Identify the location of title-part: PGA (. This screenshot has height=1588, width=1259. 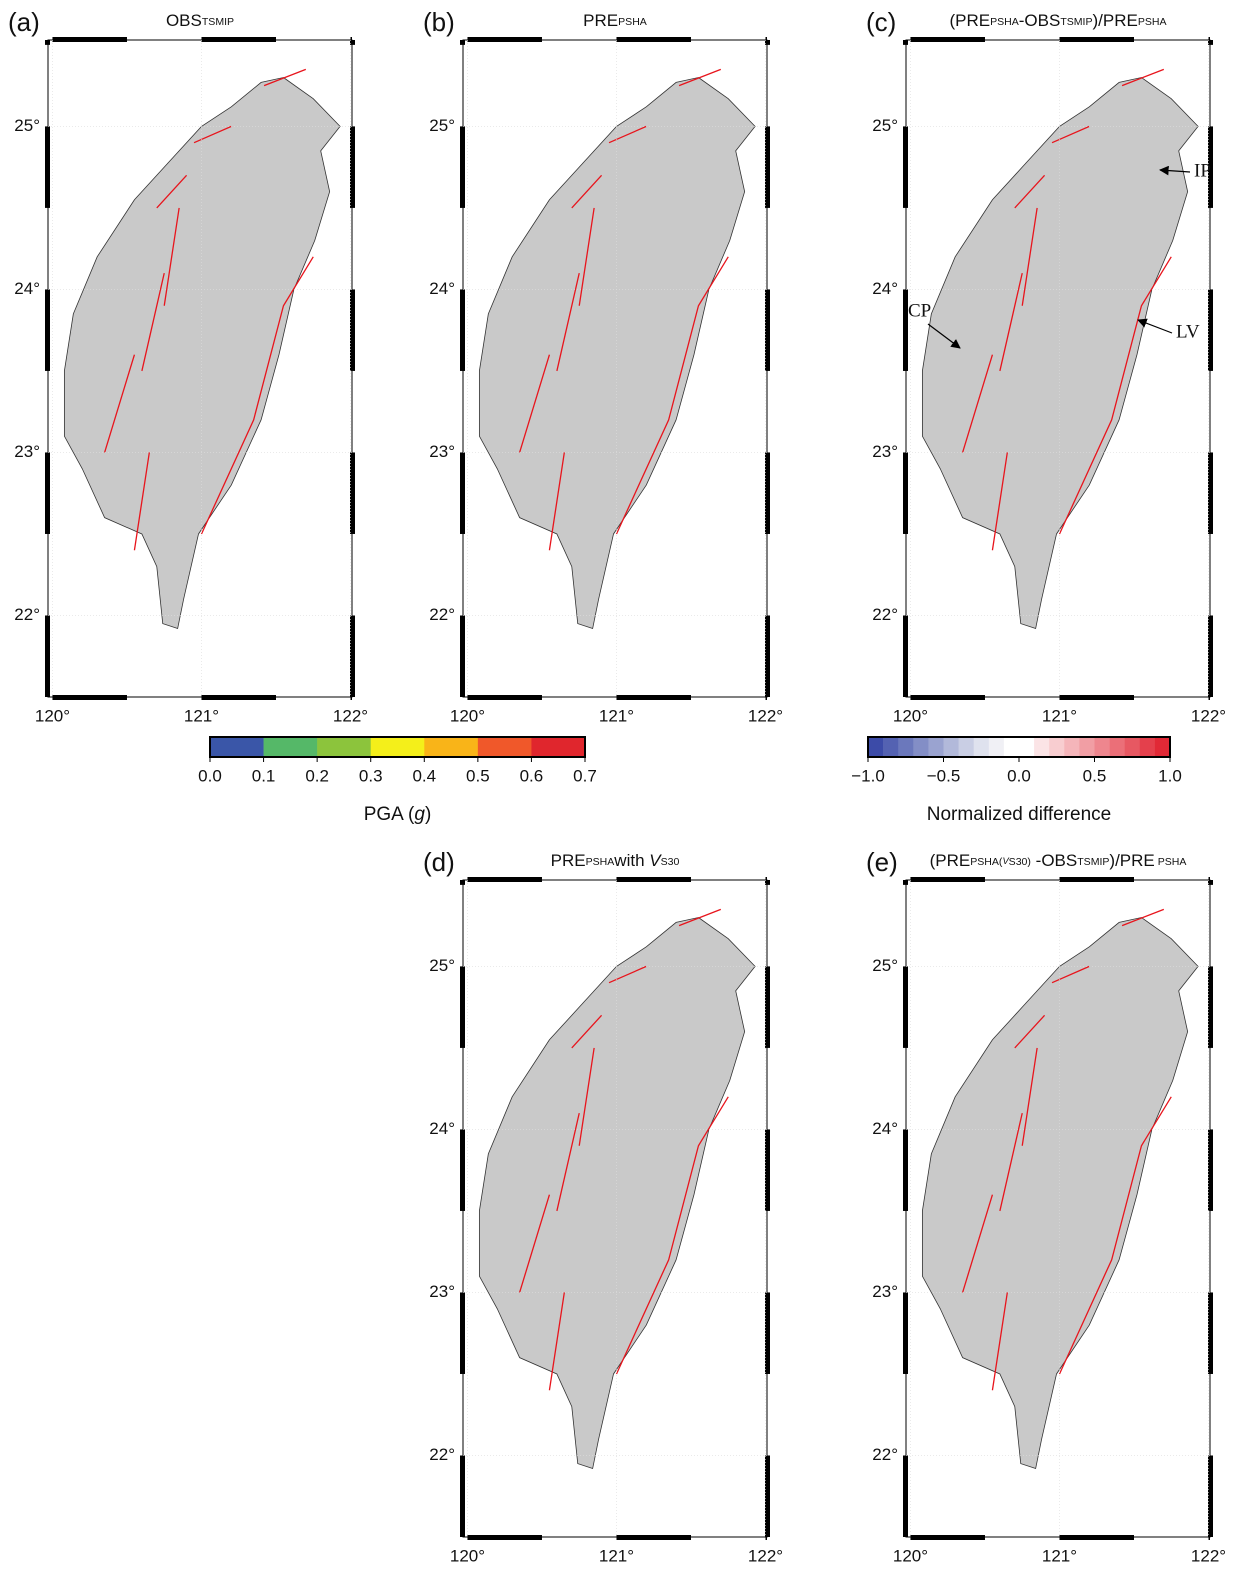
(389, 814).